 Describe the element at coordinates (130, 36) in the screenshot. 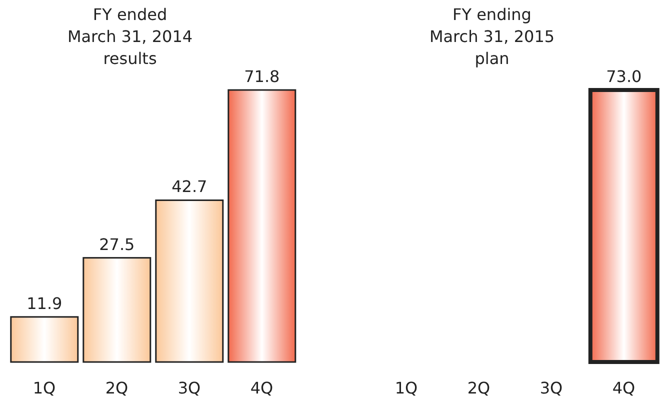

I see `chart-title: FY ended March 31, 2014 results` at that location.